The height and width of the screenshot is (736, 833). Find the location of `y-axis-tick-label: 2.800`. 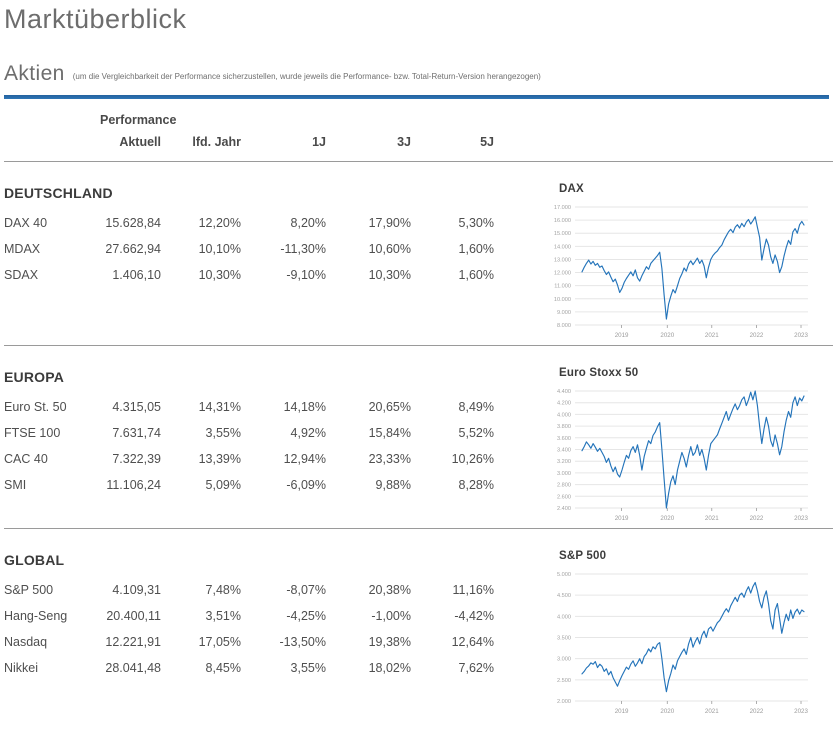

y-axis-tick-label: 2.800 is located at coordinates (564, 486).